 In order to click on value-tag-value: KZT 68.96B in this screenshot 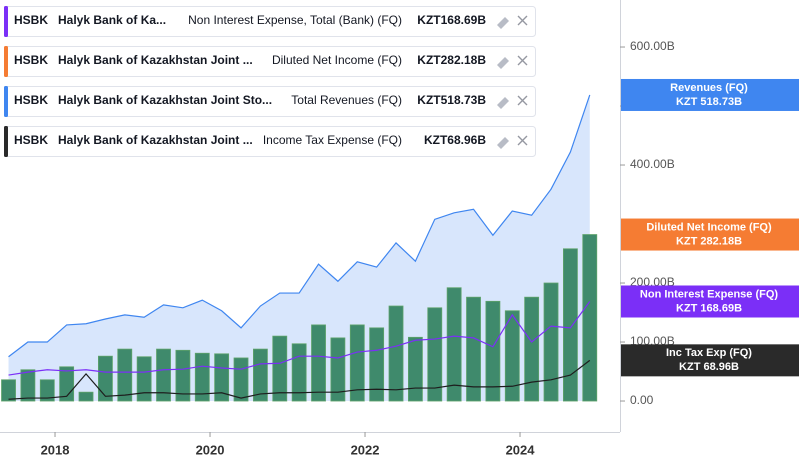, I will do `click(709, 367)`.